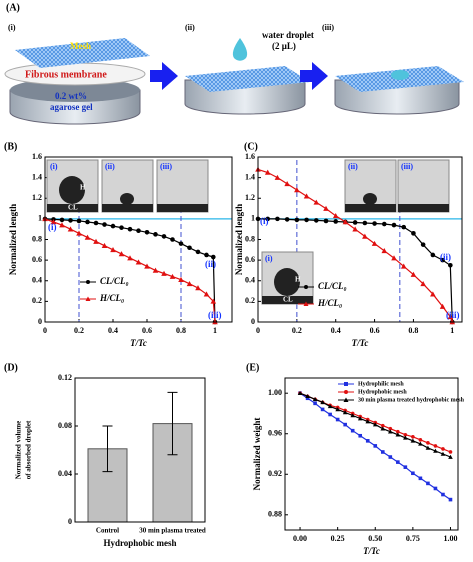  What do you see at coordinates (275, 514) in the screenshot?
I see `y-tick-label: 0.88` at bounding box center [275, 514].